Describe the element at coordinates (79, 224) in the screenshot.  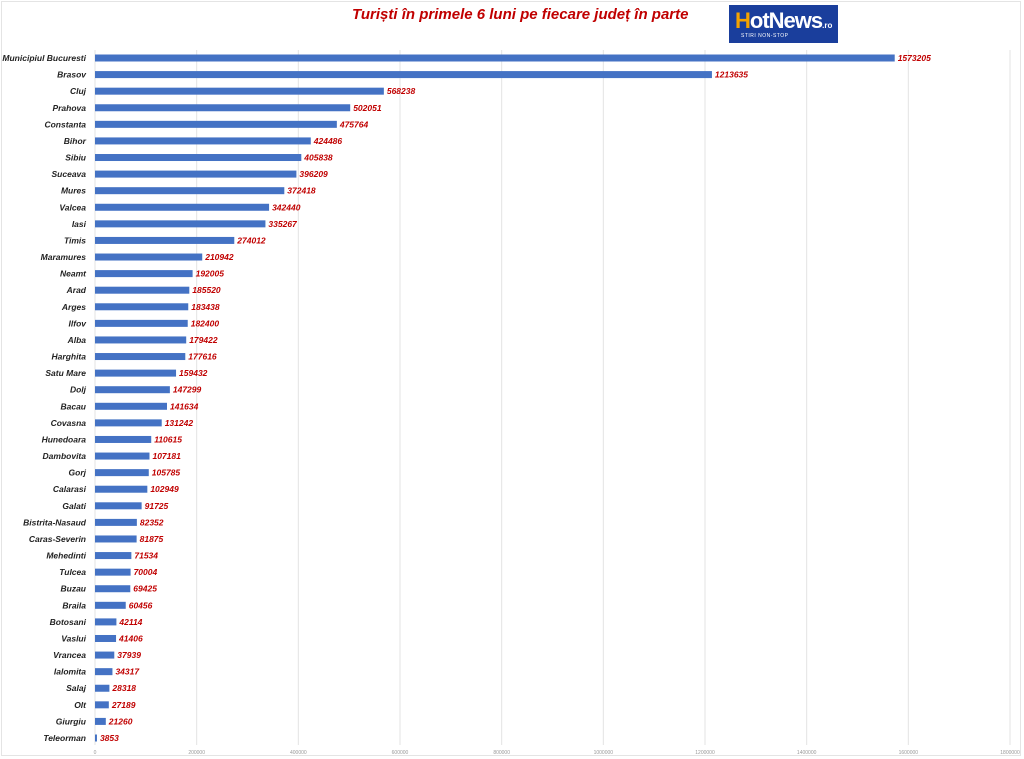
I see `category-label: Iasi` at that location.